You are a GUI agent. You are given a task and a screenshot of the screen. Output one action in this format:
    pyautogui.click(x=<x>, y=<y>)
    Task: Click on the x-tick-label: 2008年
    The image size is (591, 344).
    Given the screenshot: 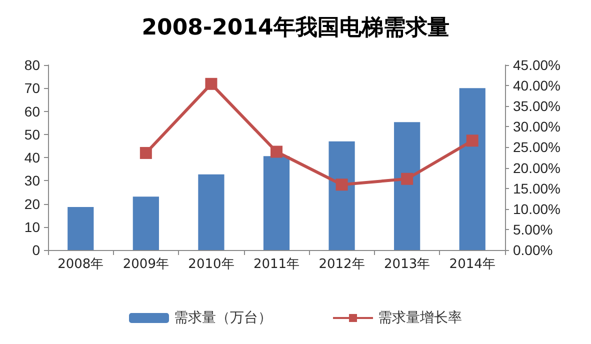 What is the action you would take?
    pyautogui.click(x=81, y=264)
    